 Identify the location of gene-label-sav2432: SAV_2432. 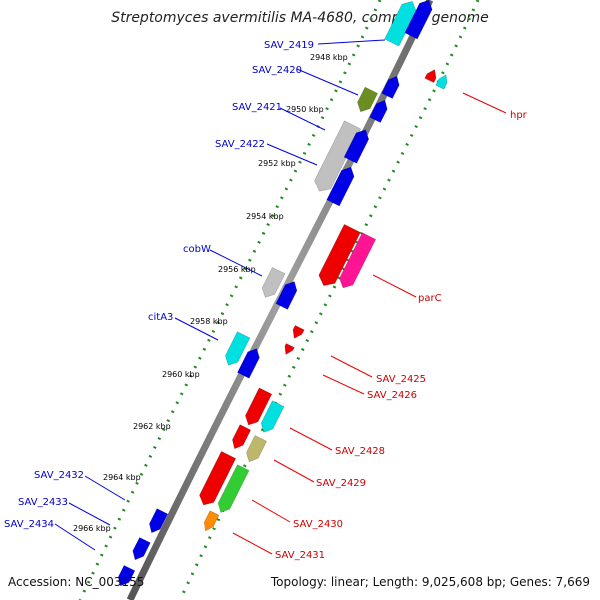
(59, 475).